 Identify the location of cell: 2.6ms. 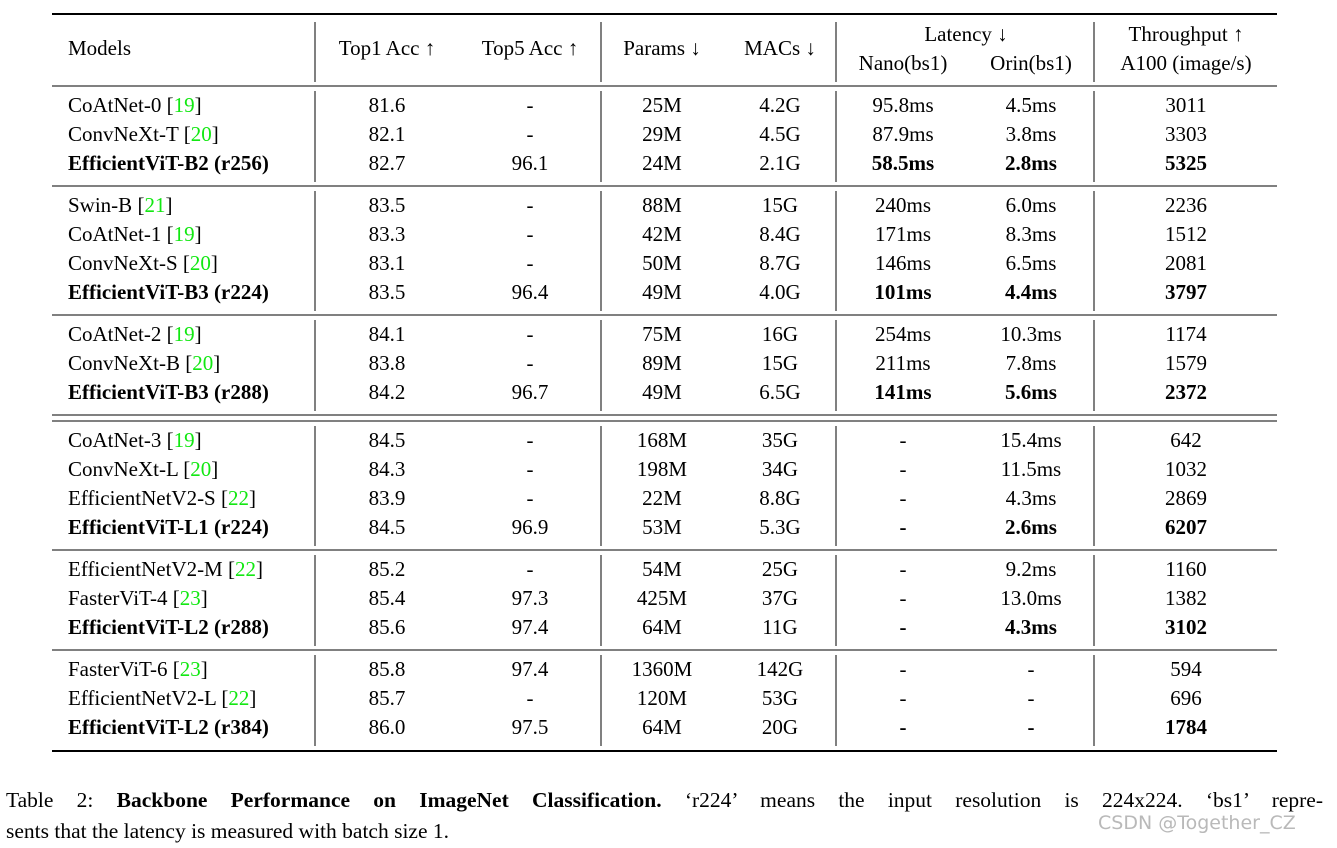
(1031, 527).